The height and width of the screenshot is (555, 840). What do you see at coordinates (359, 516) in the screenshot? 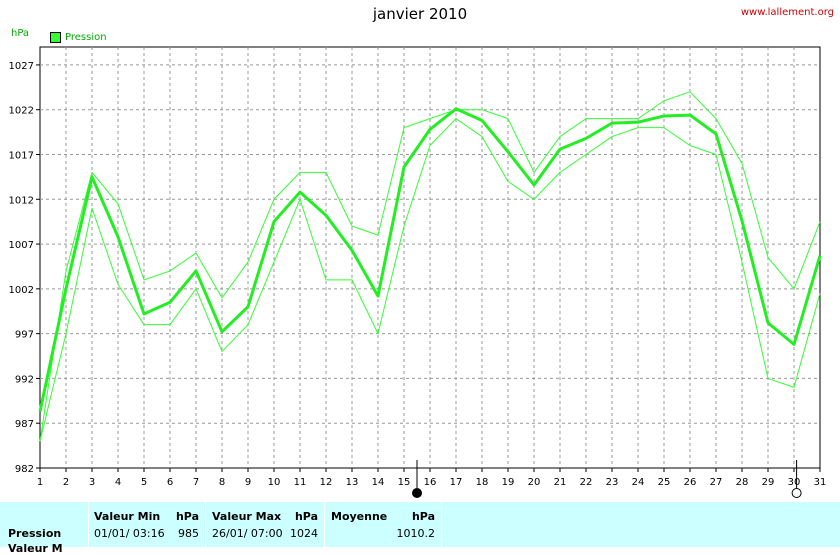
I see `avg-header: Moyenne` at bounding box center [359, 516].